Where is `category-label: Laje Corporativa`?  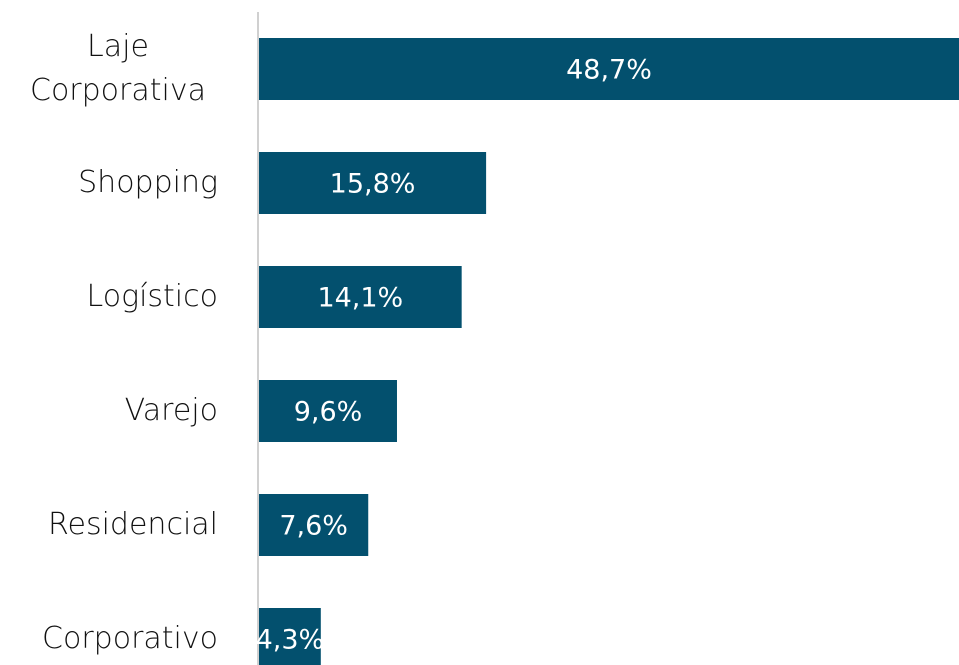 category-label: Laje Corporativa is located at coordinates (114, 69).